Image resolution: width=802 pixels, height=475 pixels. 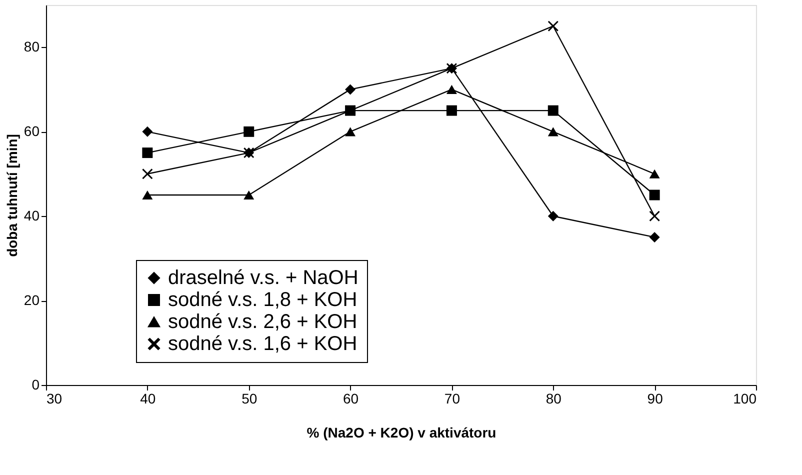 What do you see at coordinates (32, 300) in the screenshot?
I see `y-tick-label: 20` at bounding box center [32, 300].